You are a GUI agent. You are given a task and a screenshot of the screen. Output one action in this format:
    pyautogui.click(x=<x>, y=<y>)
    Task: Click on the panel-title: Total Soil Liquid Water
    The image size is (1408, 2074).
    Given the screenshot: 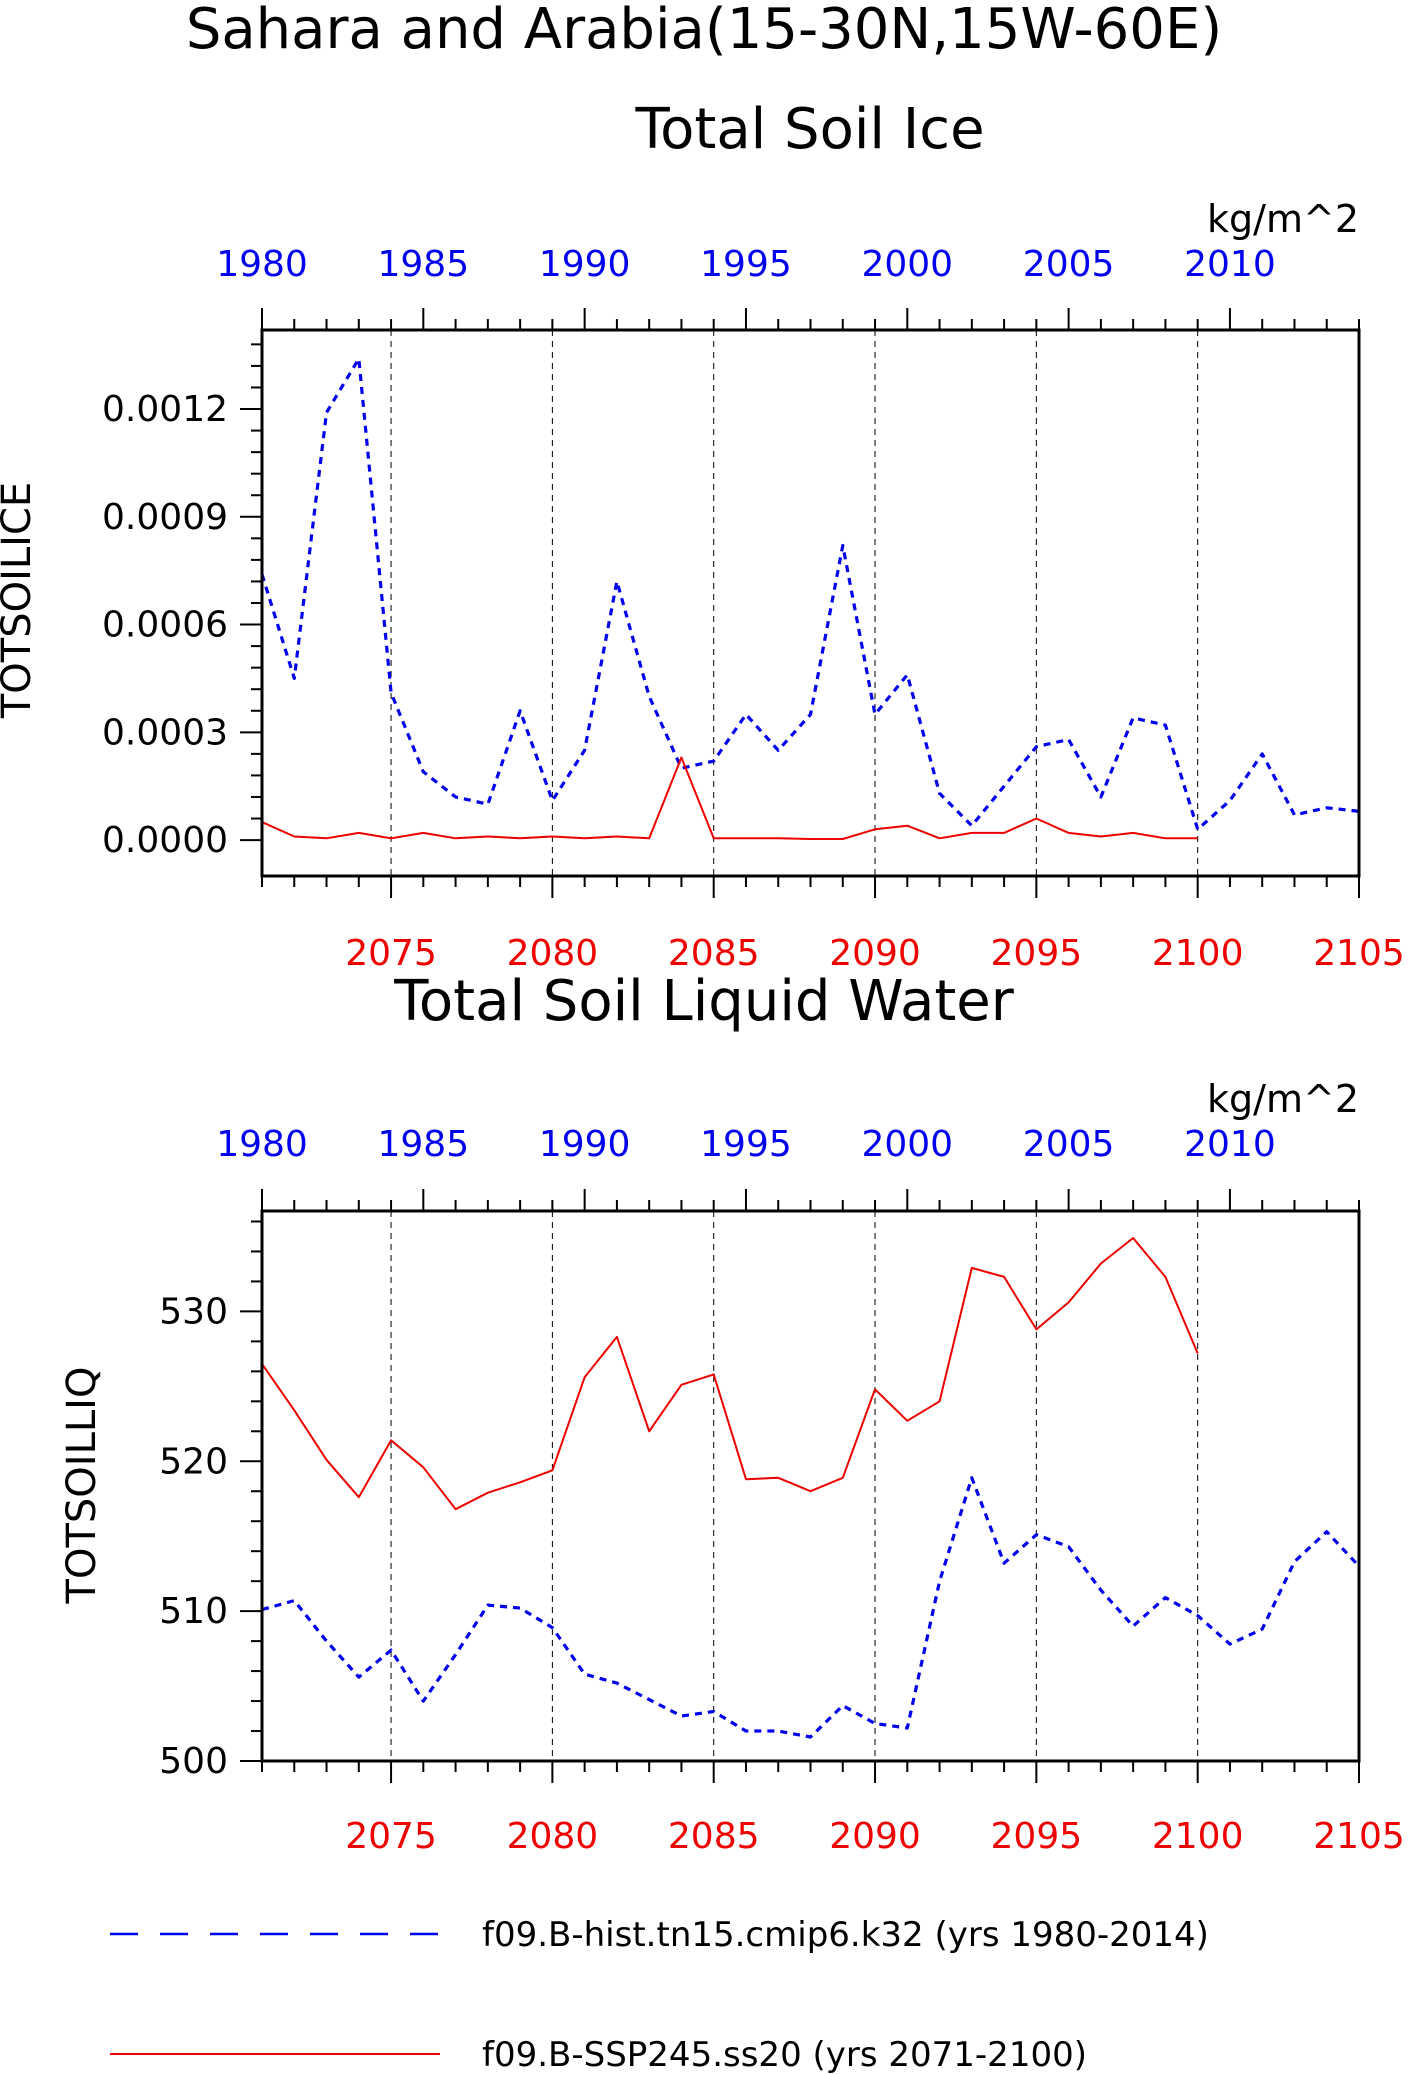 What is the action you would take?
    pyautogui.click(x=704, y=1001)
    